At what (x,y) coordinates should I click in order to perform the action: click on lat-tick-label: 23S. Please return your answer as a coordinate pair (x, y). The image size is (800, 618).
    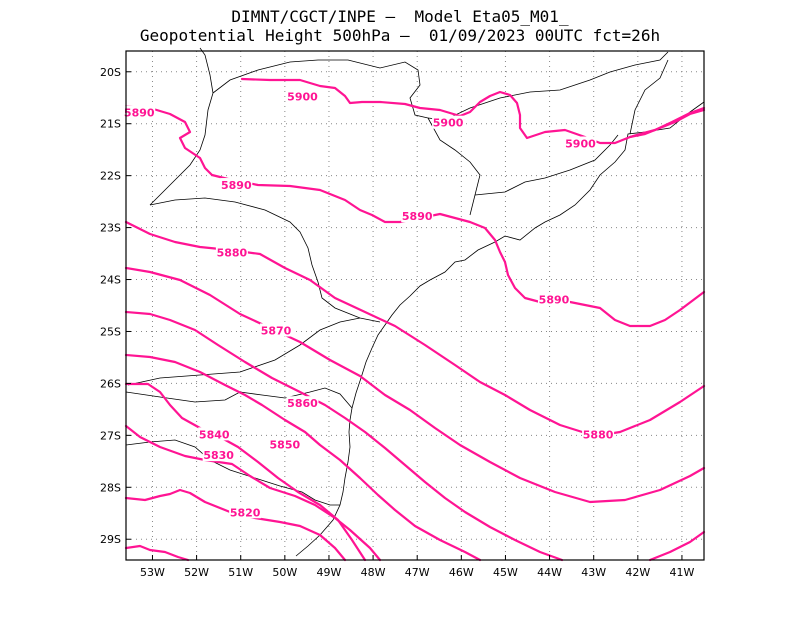
    Looking at the image, I should click on (110, 228).